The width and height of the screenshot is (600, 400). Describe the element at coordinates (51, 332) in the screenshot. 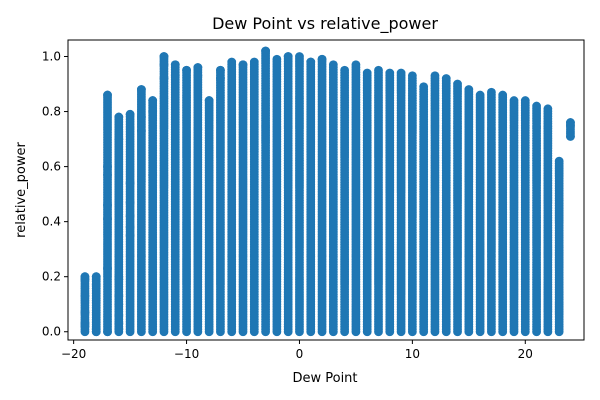

I see `y-tick-label: 0.0` at that location.